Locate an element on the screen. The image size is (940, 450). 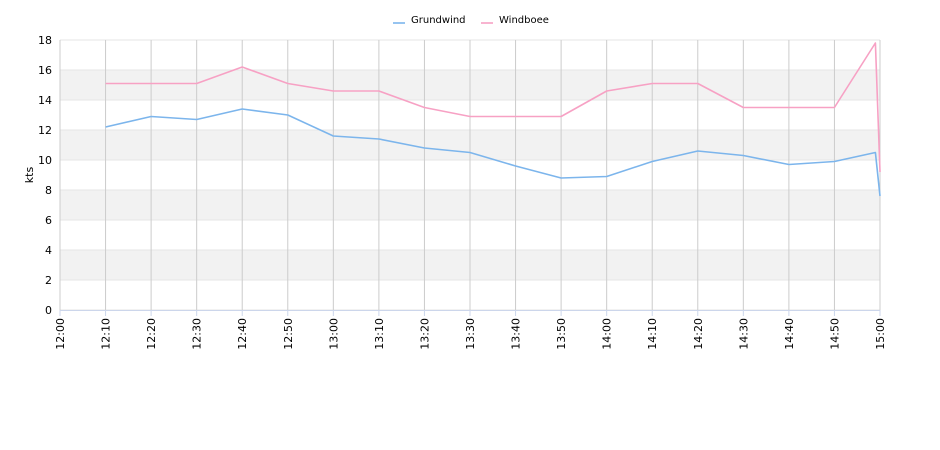
y-tick-label: 10 is located at coordinates (45, 160).